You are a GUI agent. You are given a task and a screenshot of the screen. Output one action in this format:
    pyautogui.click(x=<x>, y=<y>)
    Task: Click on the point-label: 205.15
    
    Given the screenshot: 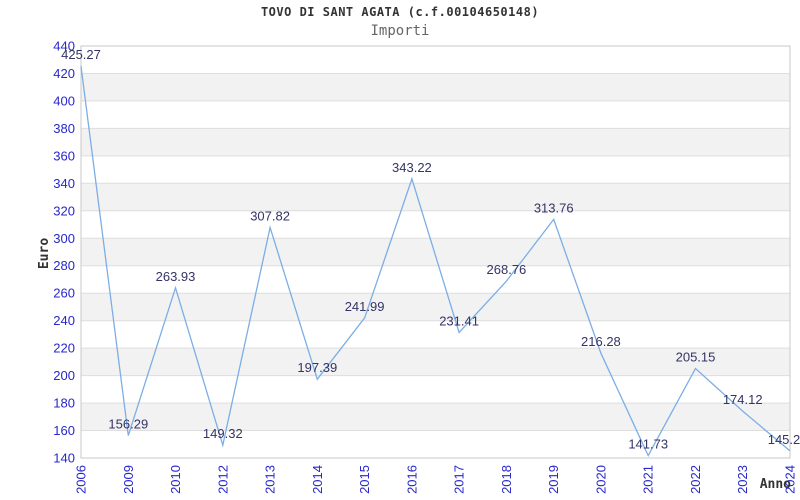 What is the action you would take?
    pyautogui.click(x=696, y=357)
    